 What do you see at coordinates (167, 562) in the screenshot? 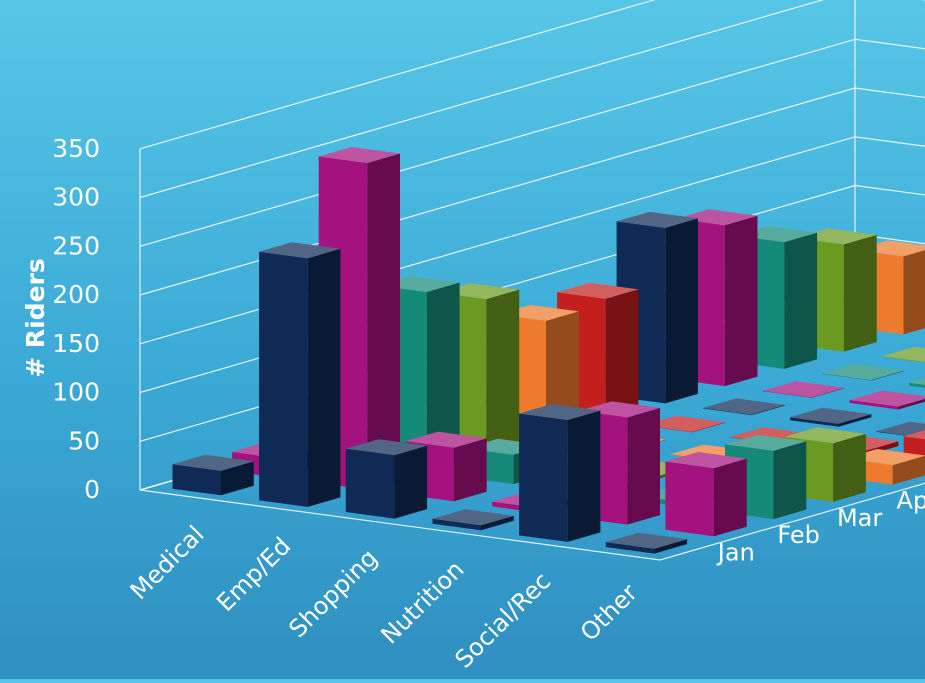
I see `category-label: Medical` at bounding box center [167, 562].